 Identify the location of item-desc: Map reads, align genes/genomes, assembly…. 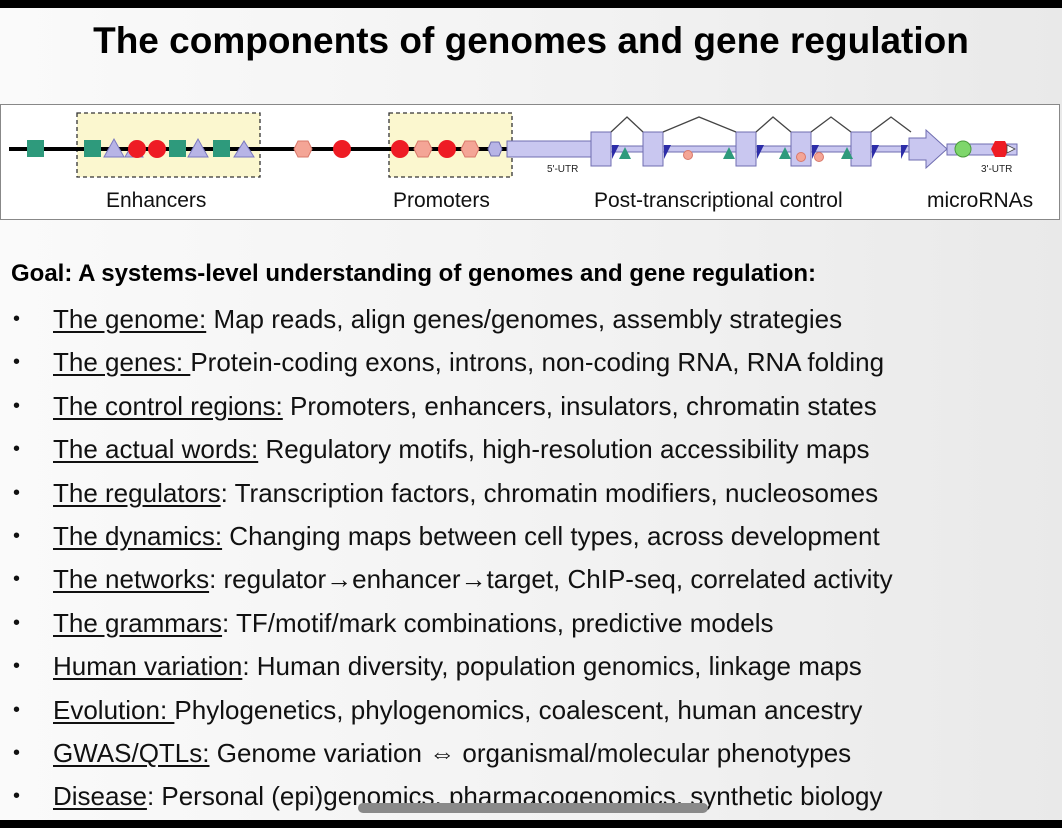
(524, 319).